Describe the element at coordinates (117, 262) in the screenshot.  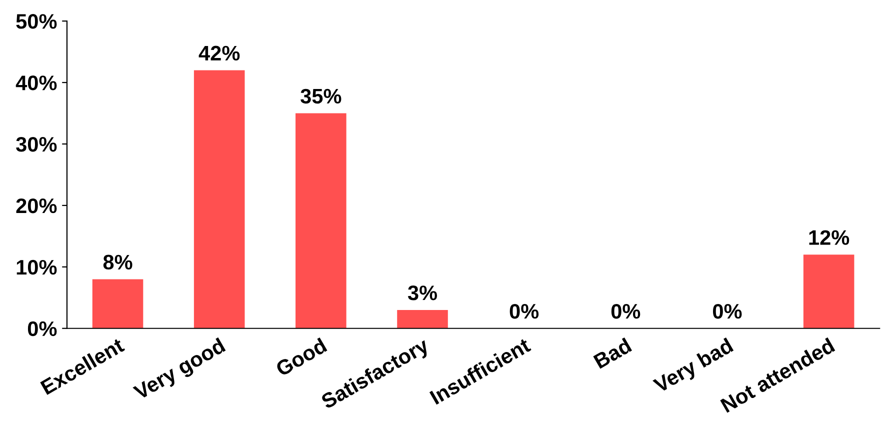
I see `data-label: 8%` at that location.